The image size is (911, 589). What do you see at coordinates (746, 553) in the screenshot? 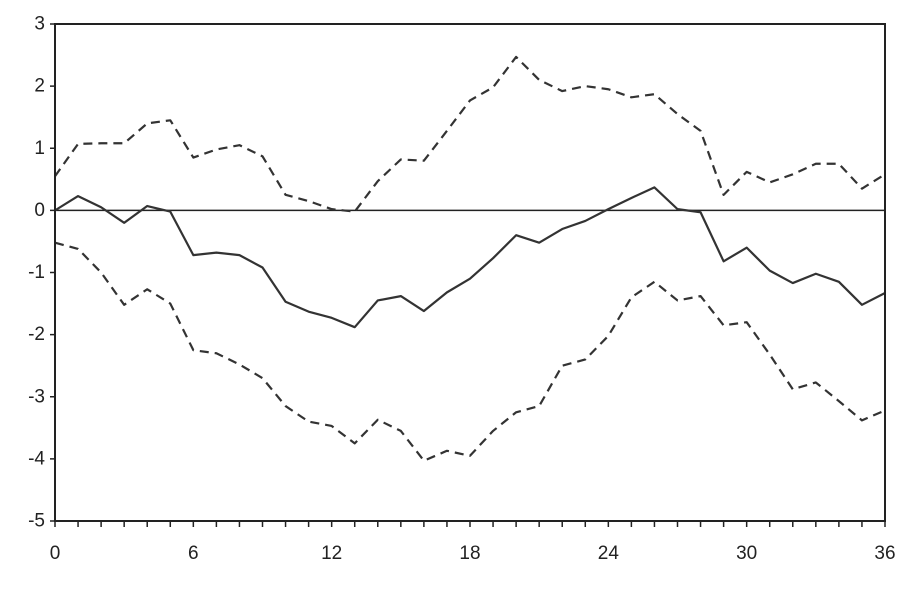
I see `x-tick-label: 30` at bounding box center [746, 553].